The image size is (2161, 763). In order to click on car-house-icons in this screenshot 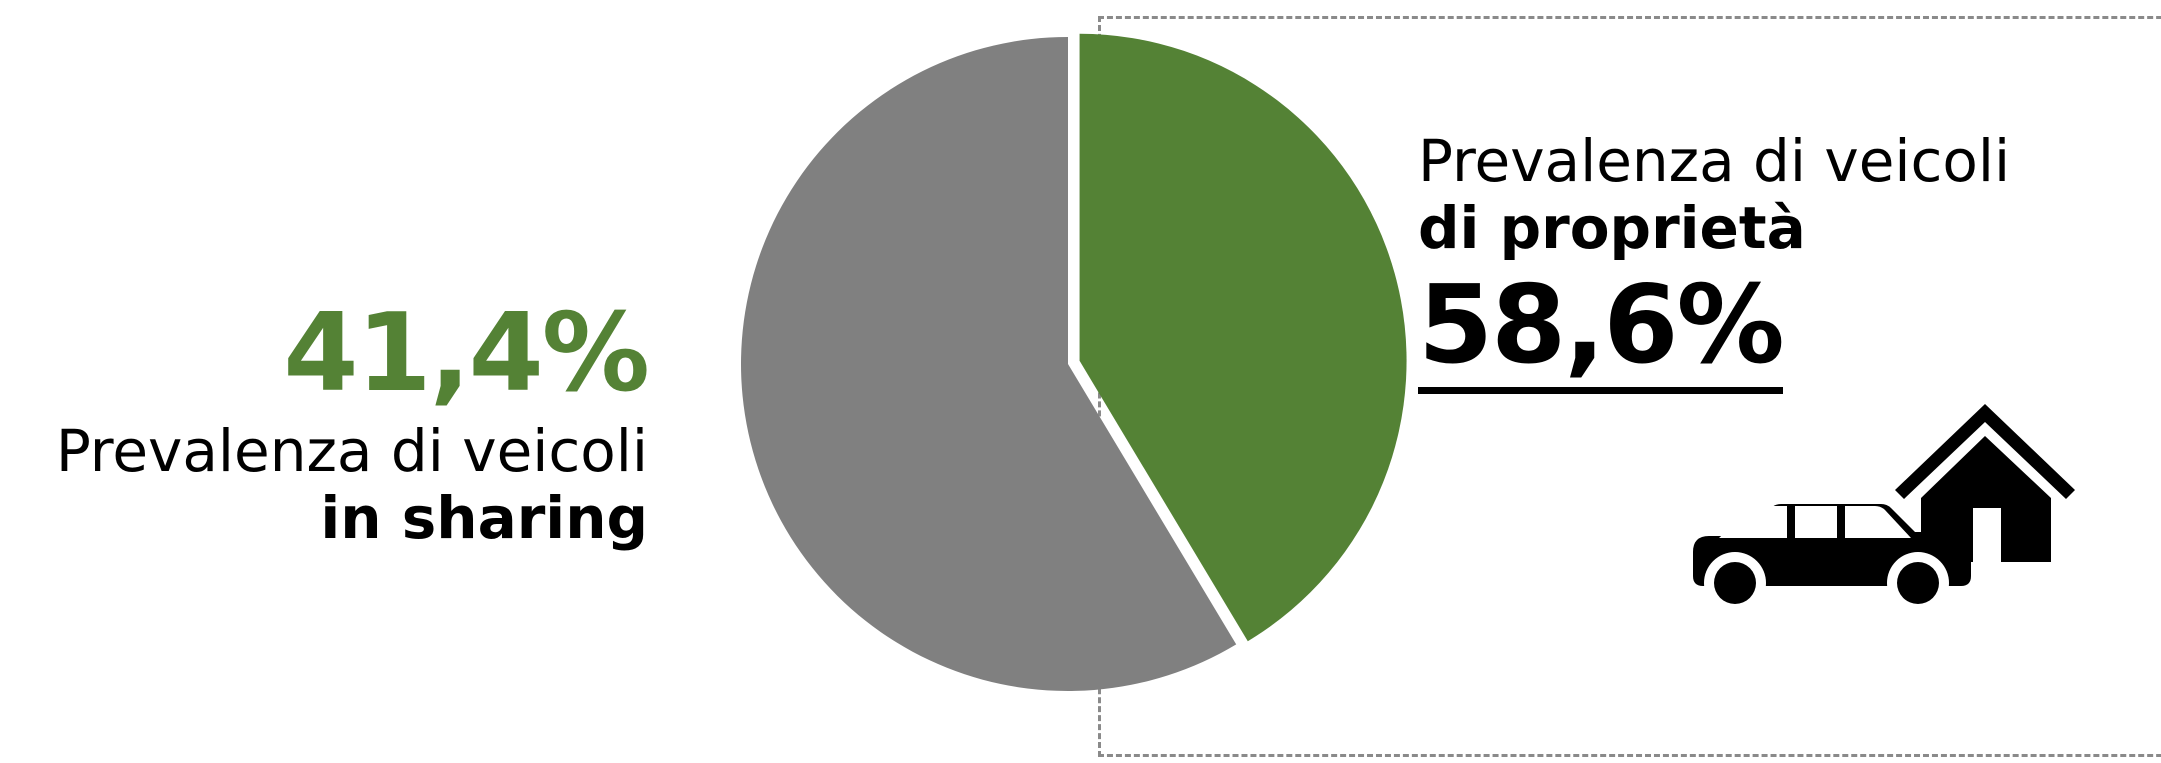, I will do `click(1884, 509)`.